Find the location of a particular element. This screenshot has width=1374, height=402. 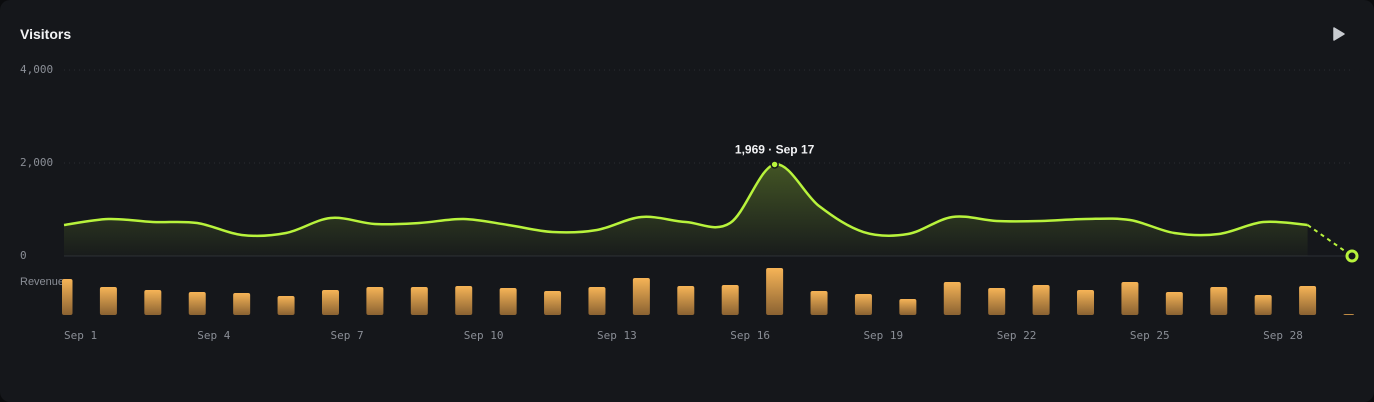

play-button is located at coordinates (1338, 34).